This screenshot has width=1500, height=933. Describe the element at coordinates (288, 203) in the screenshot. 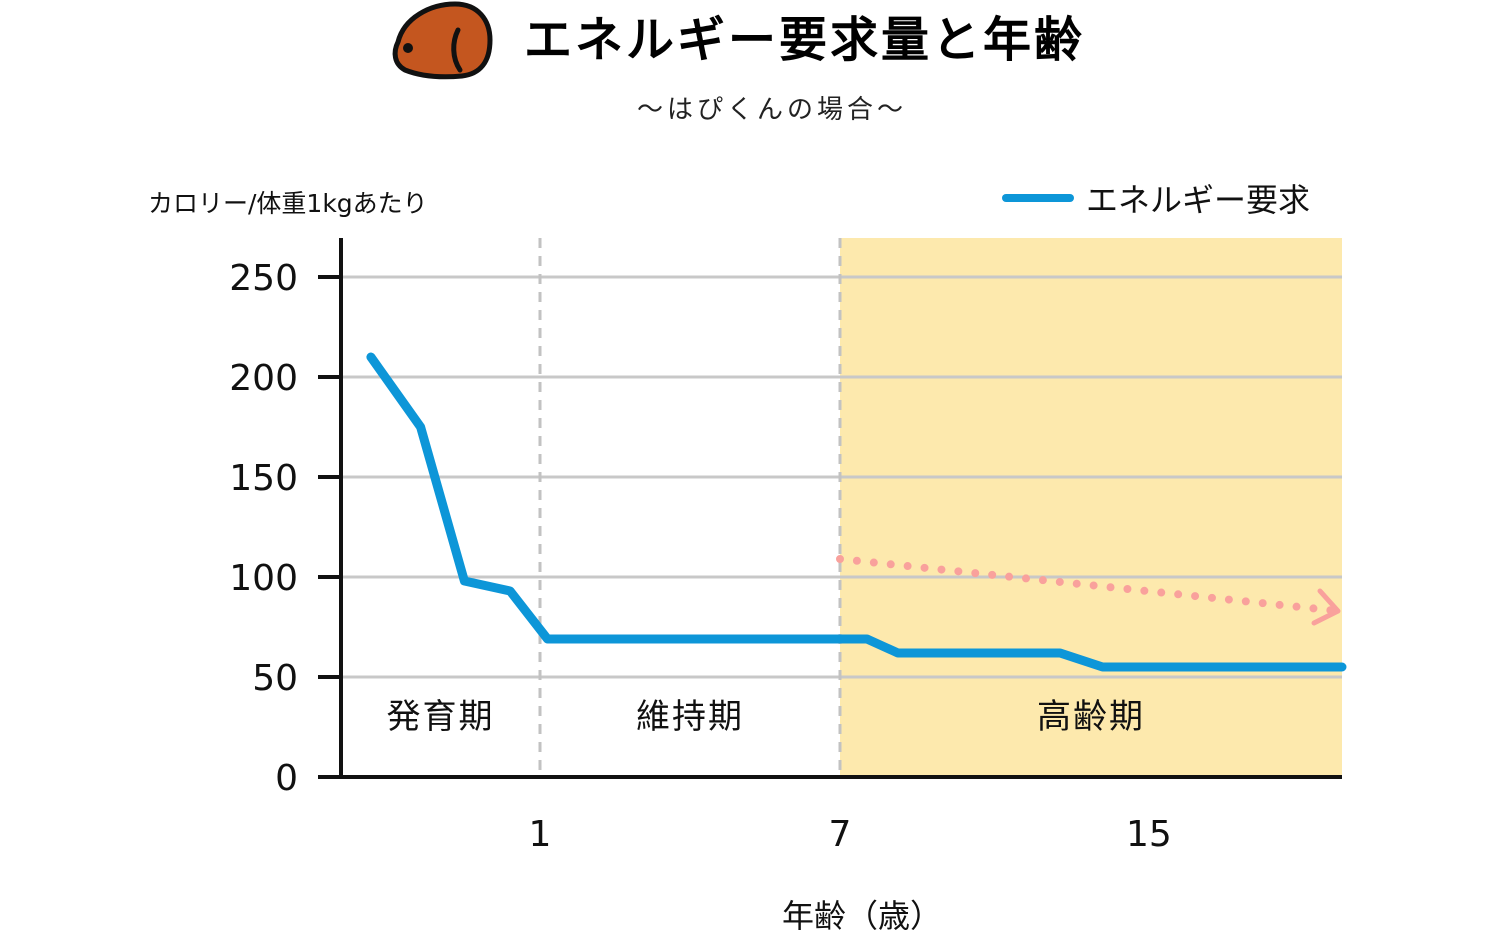

I see `y-axis-label: カロリー/体重1kgあたり` at that location.